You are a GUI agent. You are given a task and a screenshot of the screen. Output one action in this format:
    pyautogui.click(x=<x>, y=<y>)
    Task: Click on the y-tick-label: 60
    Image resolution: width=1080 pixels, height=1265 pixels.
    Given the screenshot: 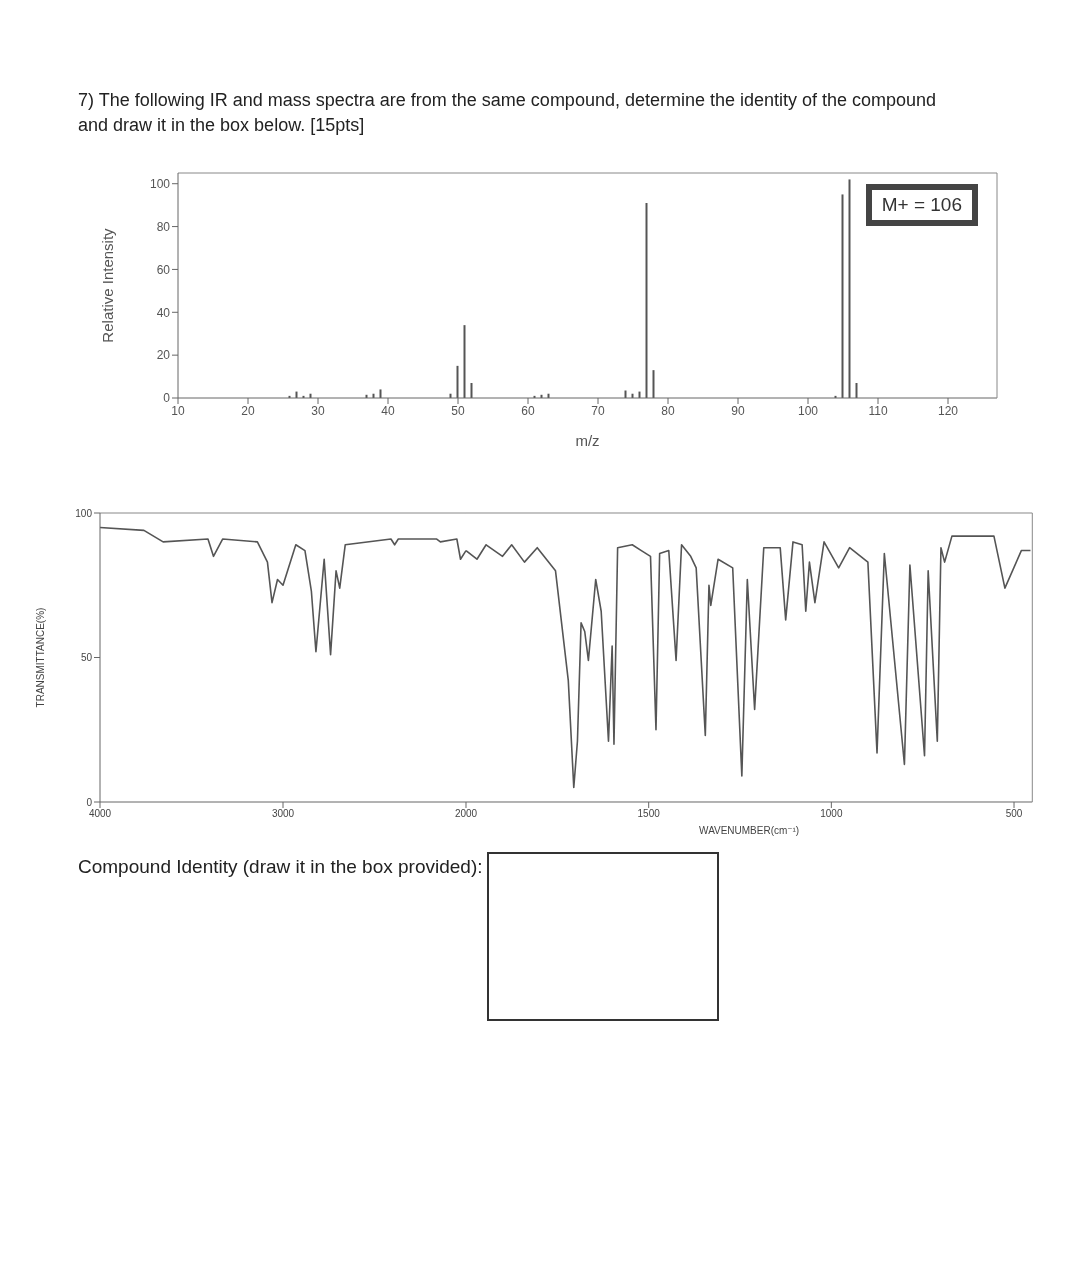 What is the action you would take?
    pyautogui.click(x=163, y=270)
    